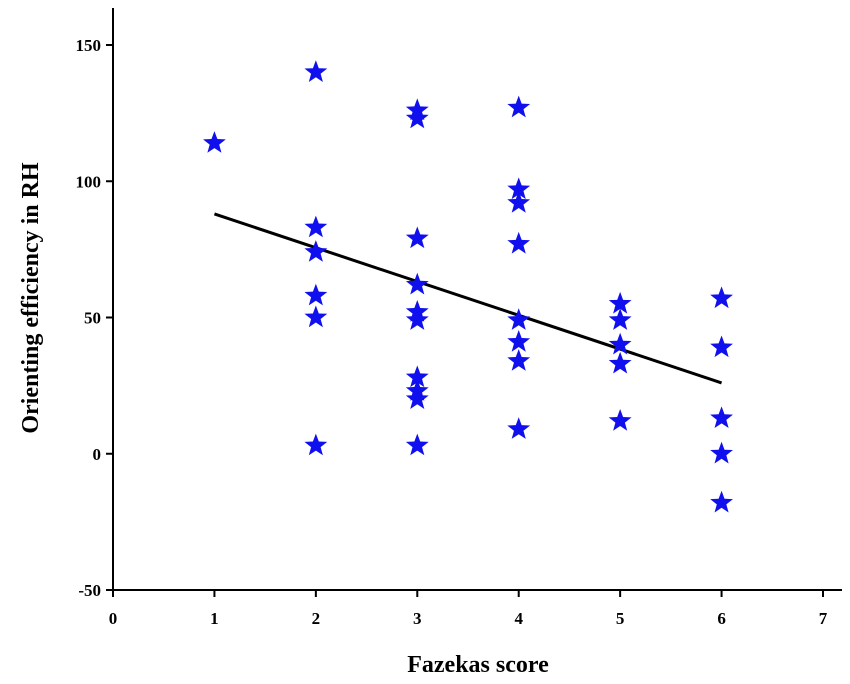  What do you see at coordinates (721, 618) in the screenshot?
I see `x-tick-label: 6` at bounding box center [721, 618].